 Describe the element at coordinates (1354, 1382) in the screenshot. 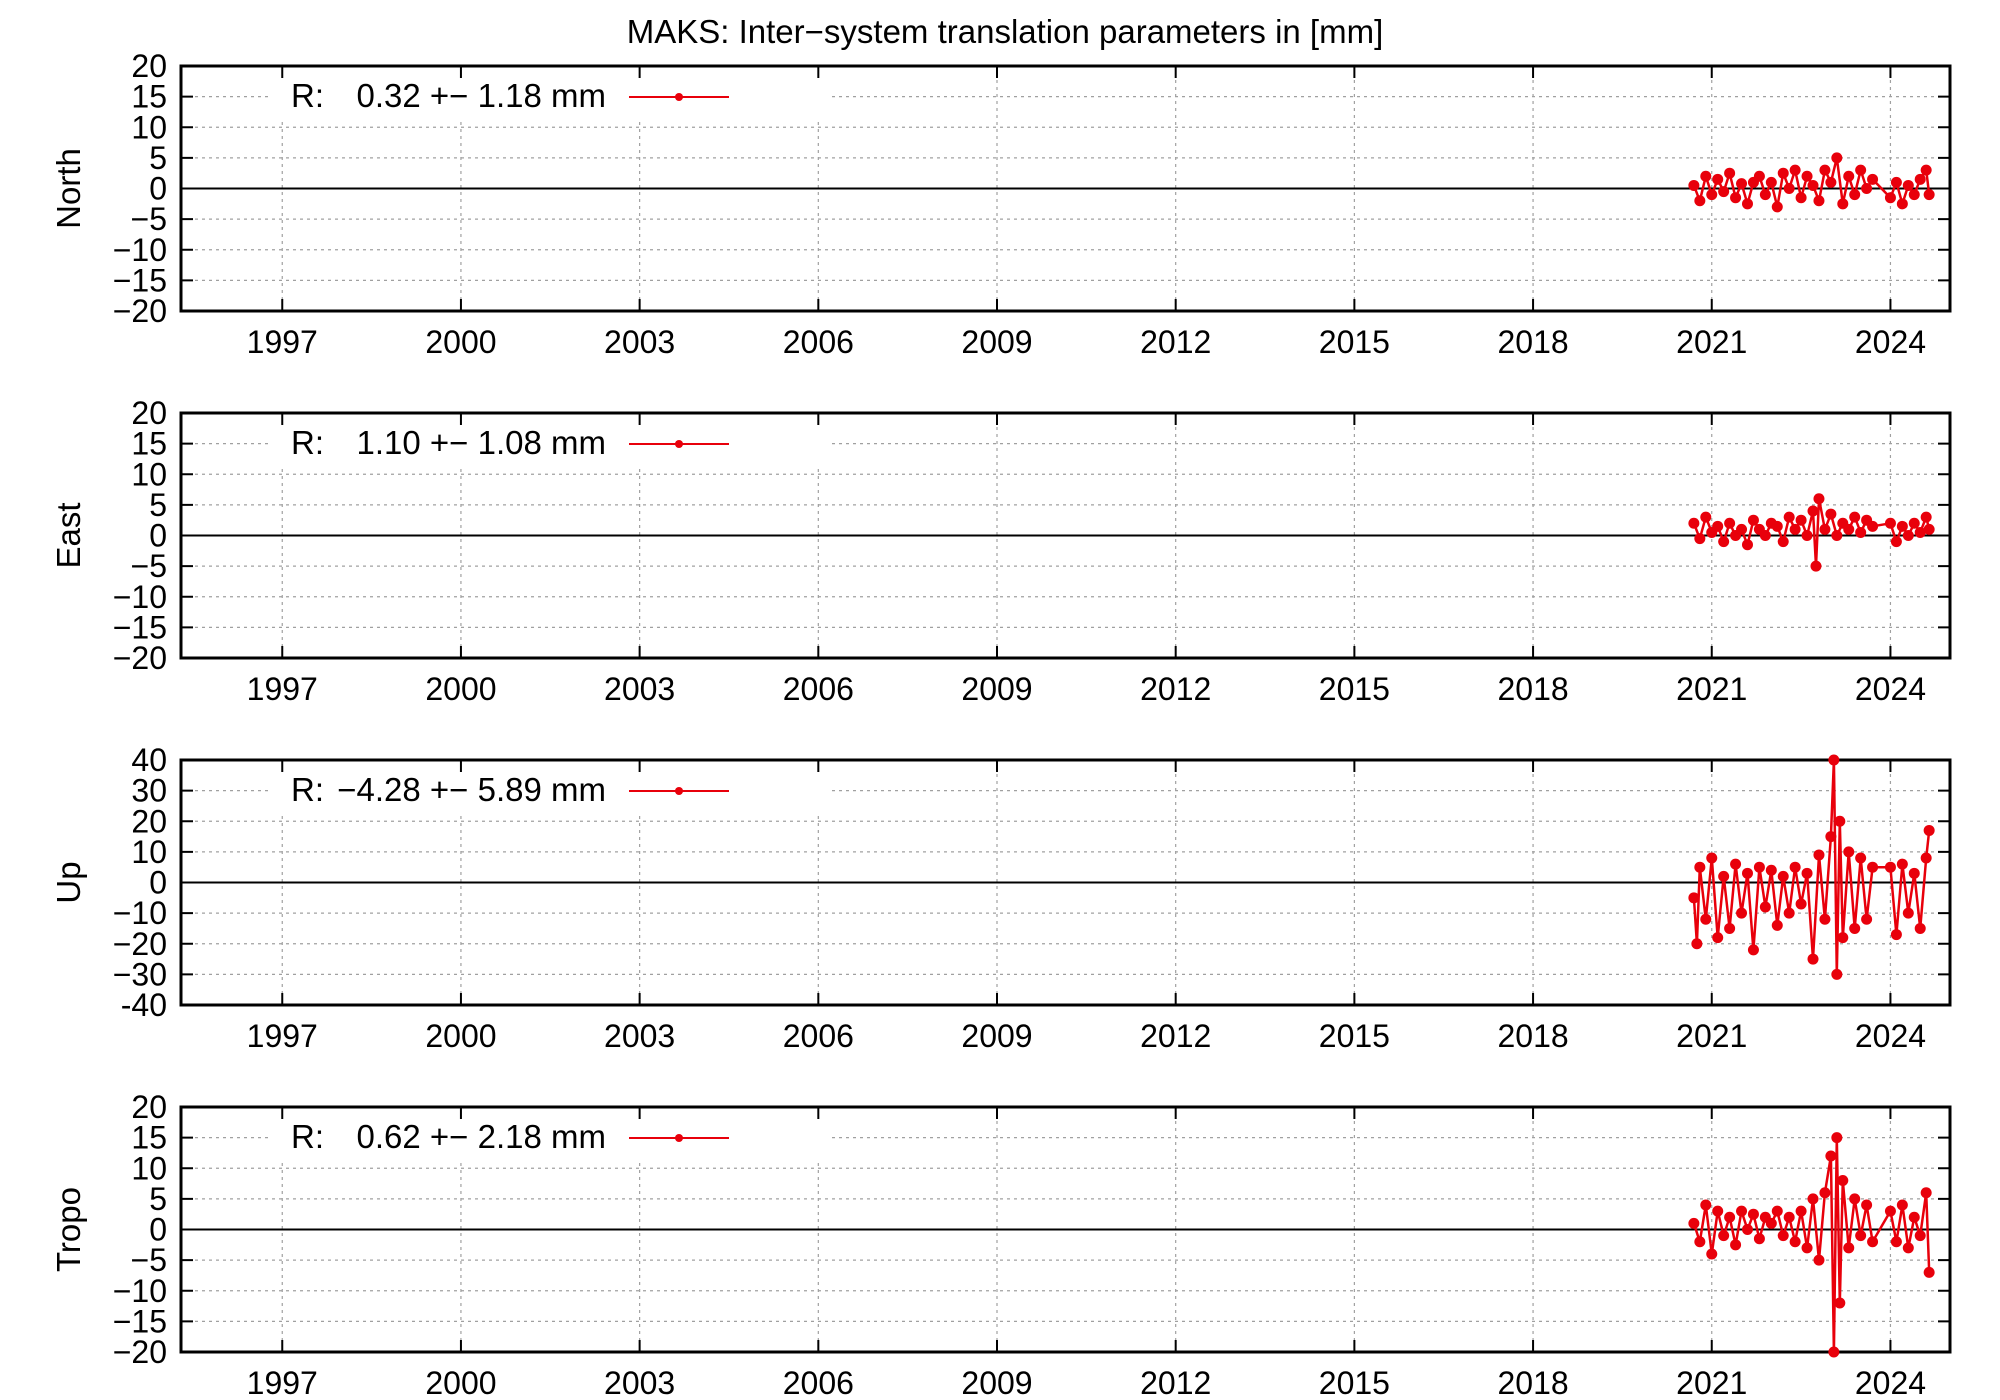

I see `x-tick-label: 2015` at that location.